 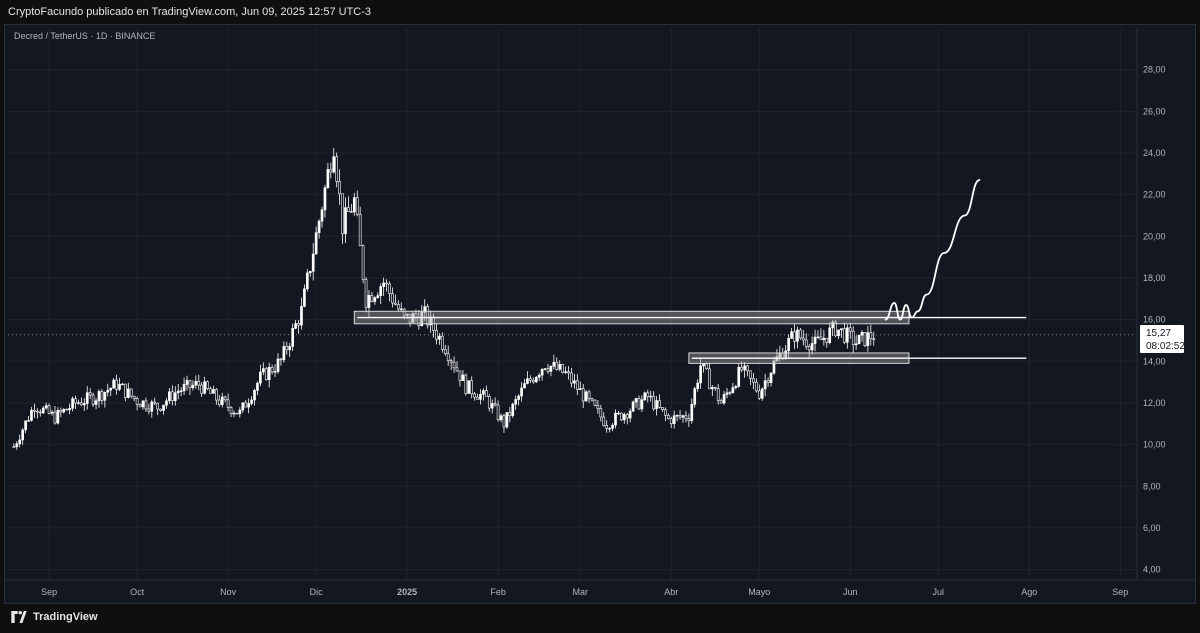 I want to click on support-resistance-lines, so click(x=692, y=337).